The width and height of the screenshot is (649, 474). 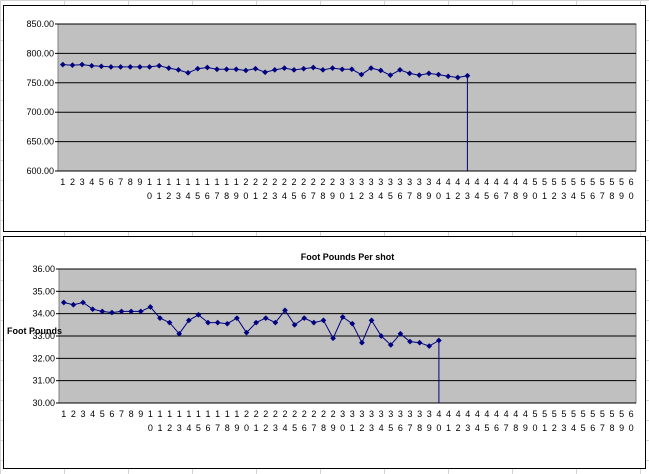 I want to click on y-tick-label: 36.00, so click(x=43, y=269).